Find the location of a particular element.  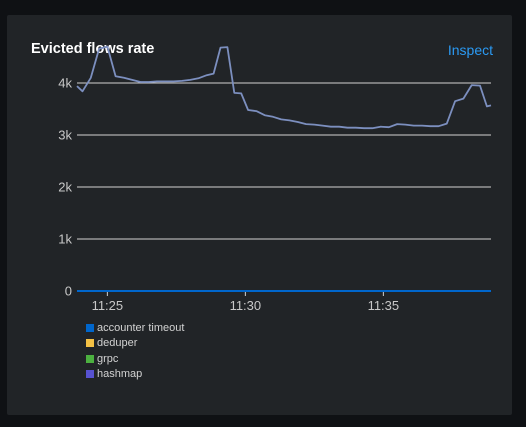

x-tick-label: 11:35 is located at coordinates (384, 305).